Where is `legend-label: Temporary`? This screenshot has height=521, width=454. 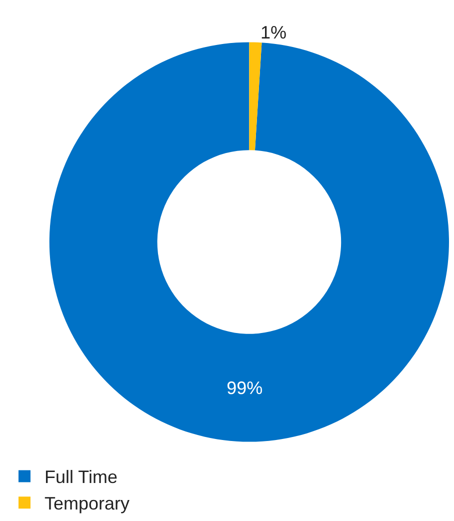 legend-label: Temporary is located at coordinates (87, 504).